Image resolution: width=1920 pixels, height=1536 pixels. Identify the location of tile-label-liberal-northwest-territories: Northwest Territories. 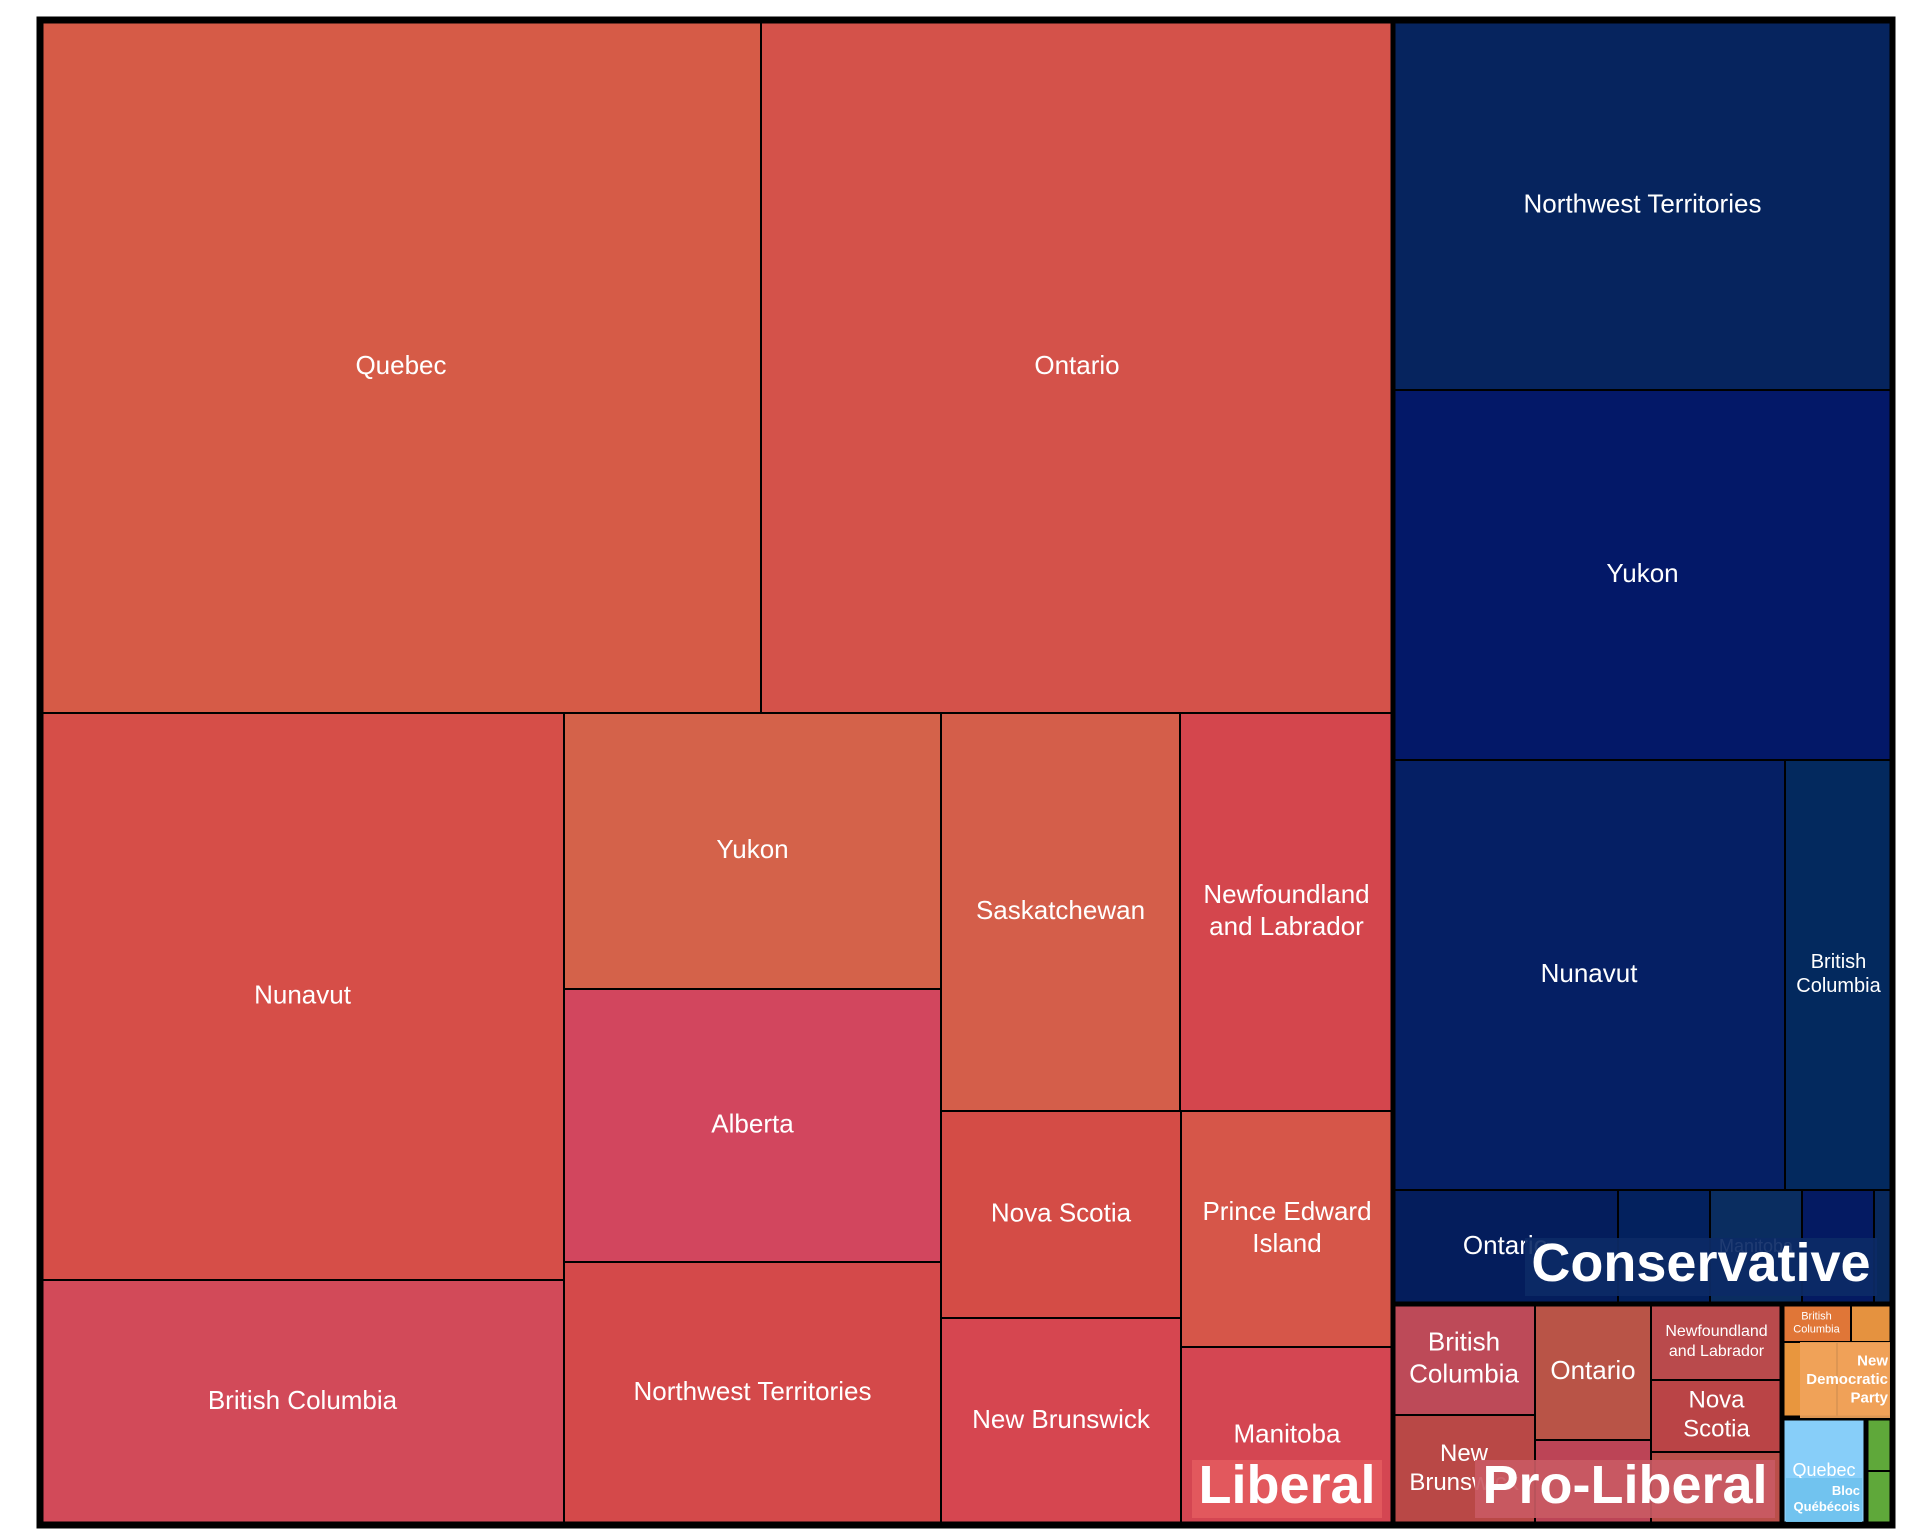
(753, 1391).